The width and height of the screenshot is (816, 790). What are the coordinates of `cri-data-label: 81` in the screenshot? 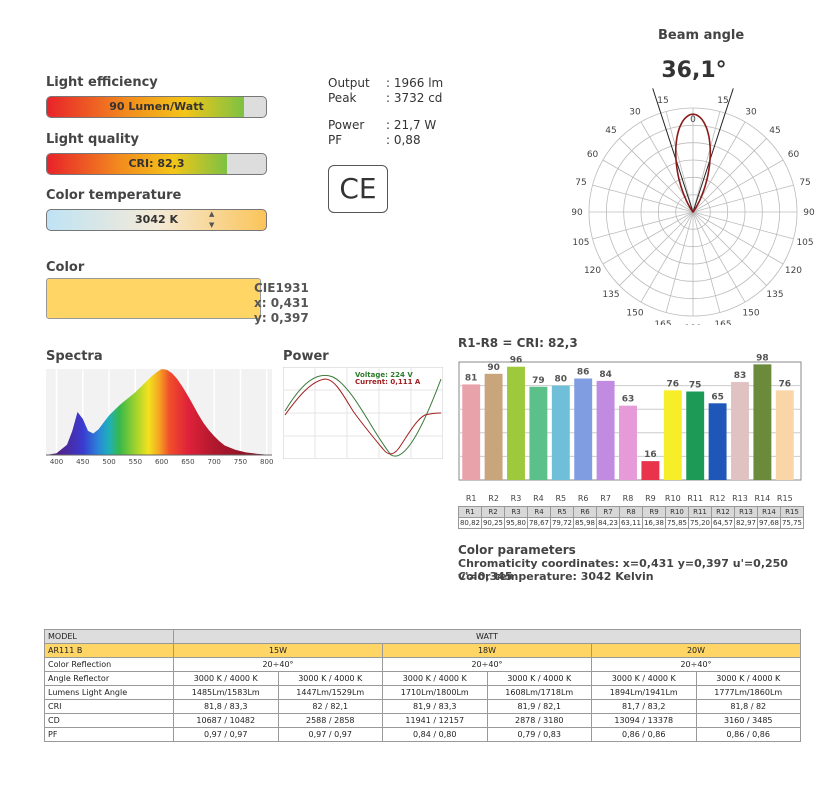 It's located at (471, 378).